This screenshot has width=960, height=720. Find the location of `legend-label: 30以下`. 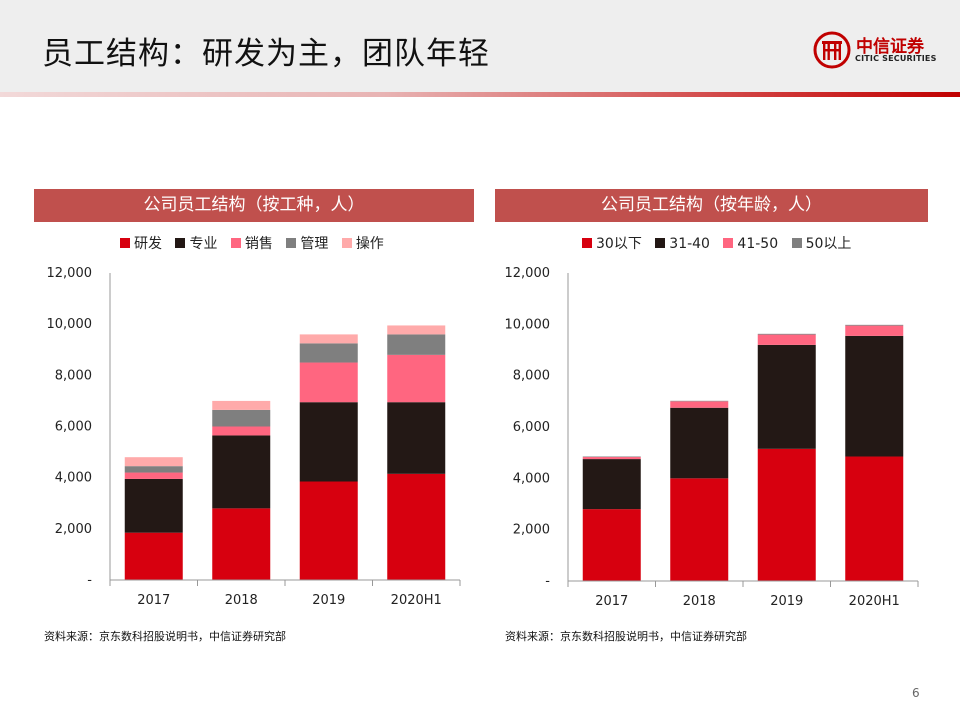

legend-label: 30以下 is located at coordinates (619, 244).